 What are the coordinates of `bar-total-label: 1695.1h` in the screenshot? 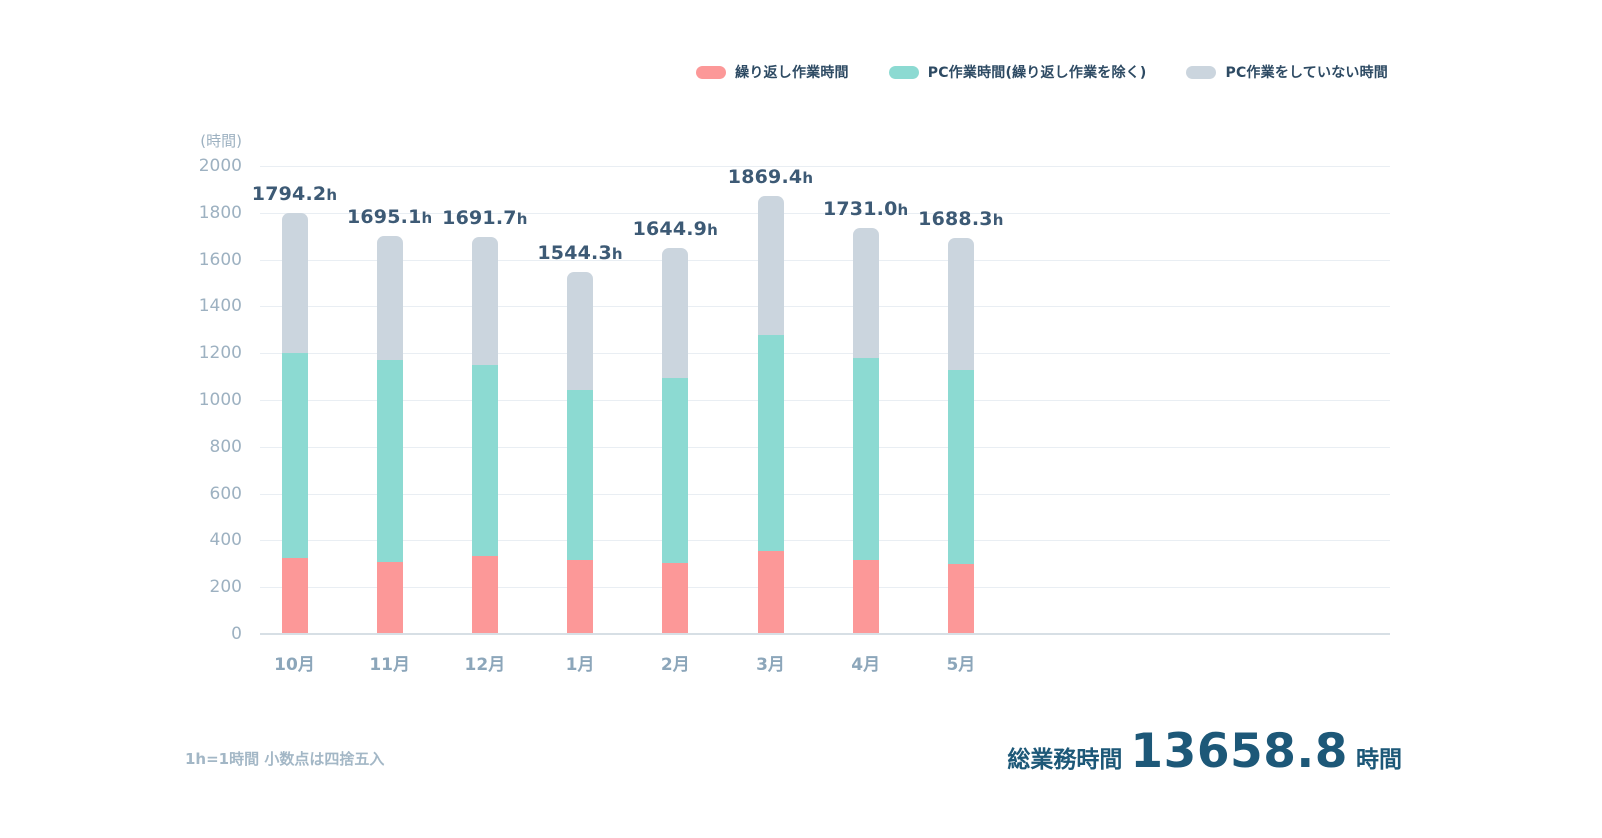 It's located at (390, 217).